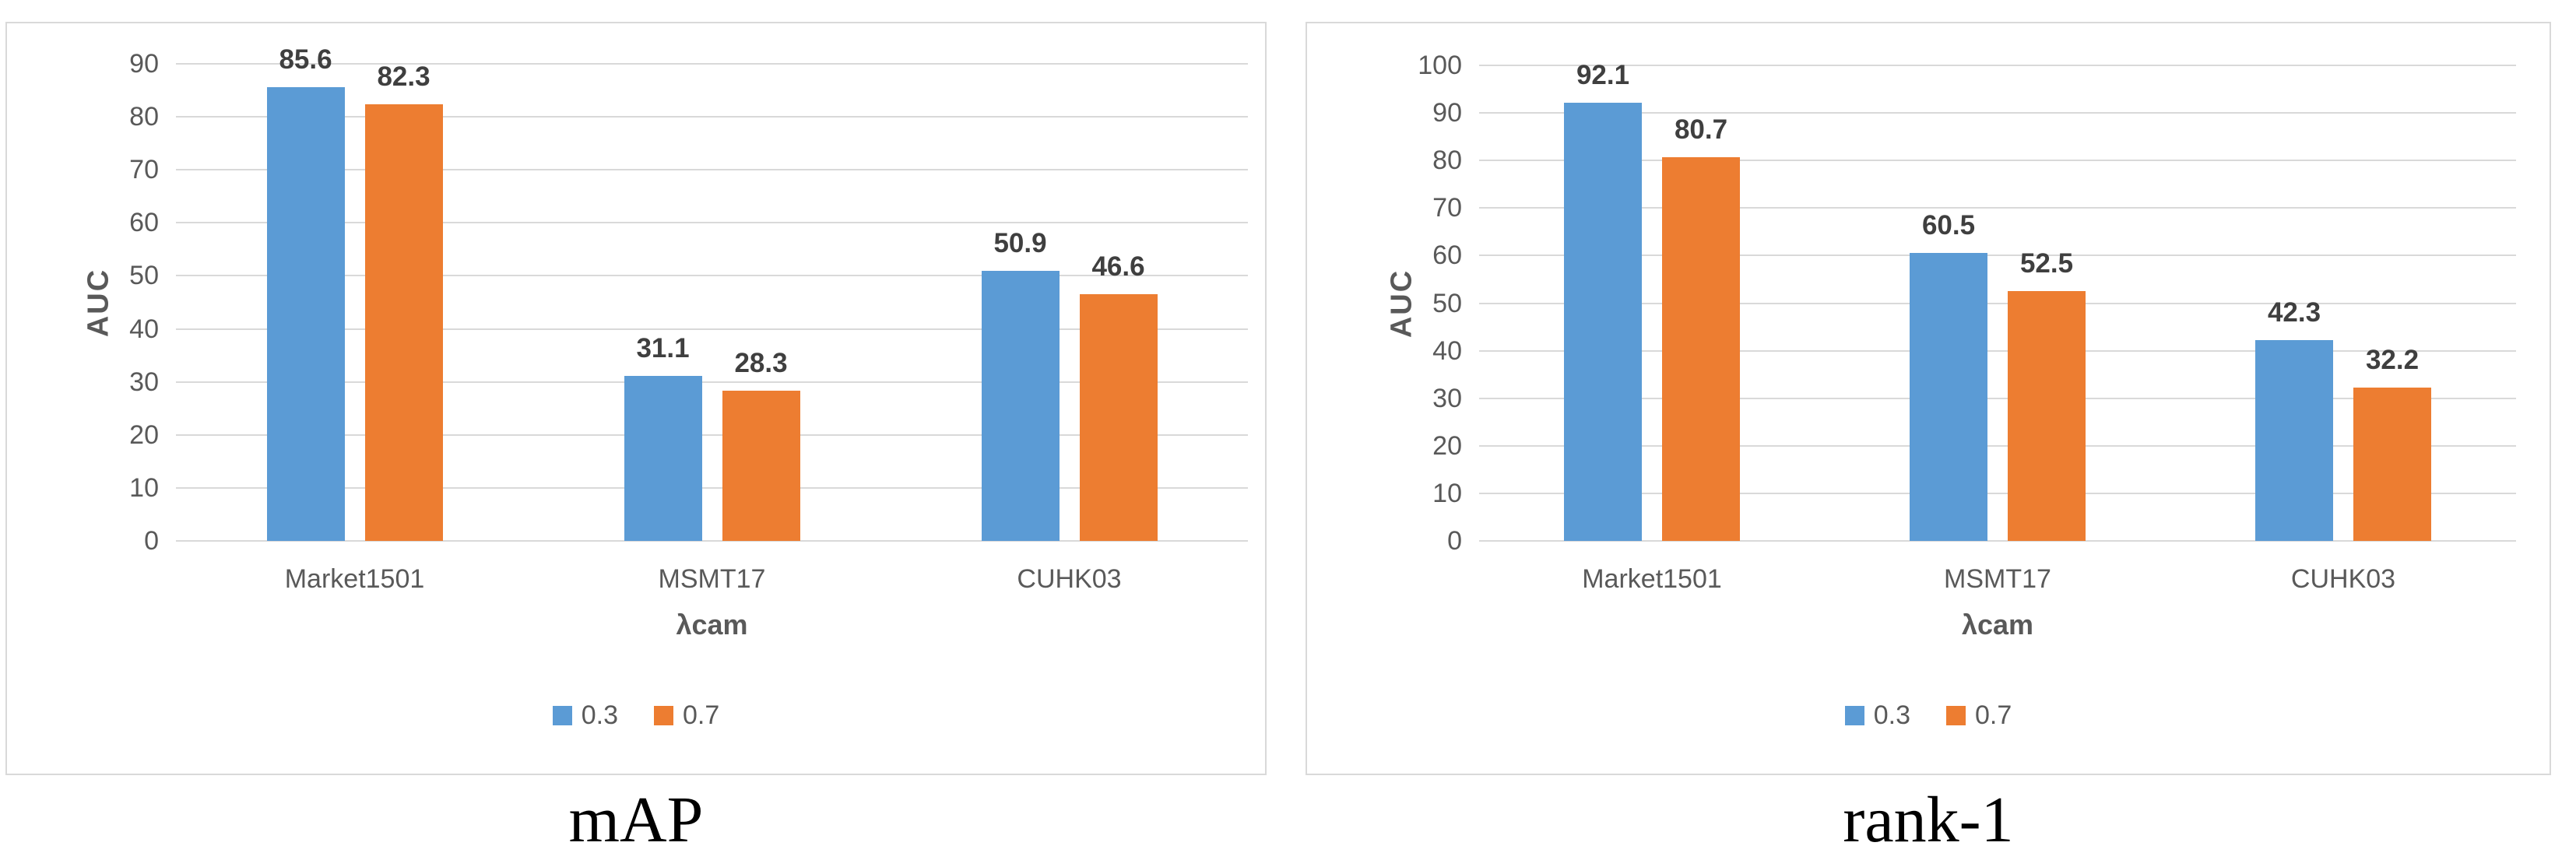 This screenshot has width=2576, height=867. I want to click on data-label: 32.2, so click(2392, 361).